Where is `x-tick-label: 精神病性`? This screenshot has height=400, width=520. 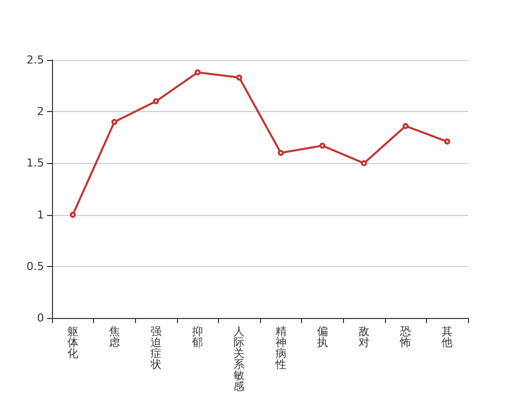 x-tick-label: 精神病性 is located at coordinates (280, 348).